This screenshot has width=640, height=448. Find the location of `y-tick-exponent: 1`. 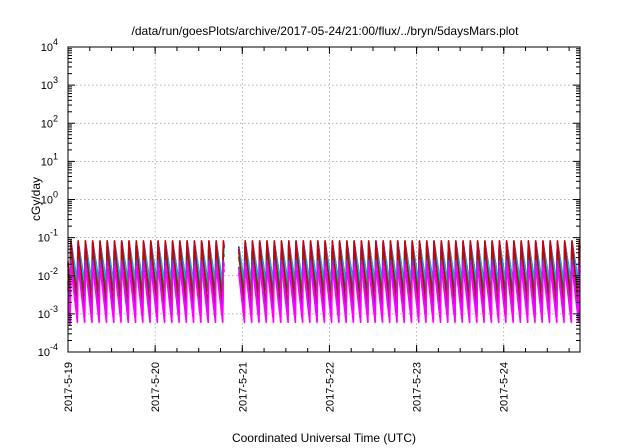

y-tick-exponent: 1 is located at coordinates (55, 156).